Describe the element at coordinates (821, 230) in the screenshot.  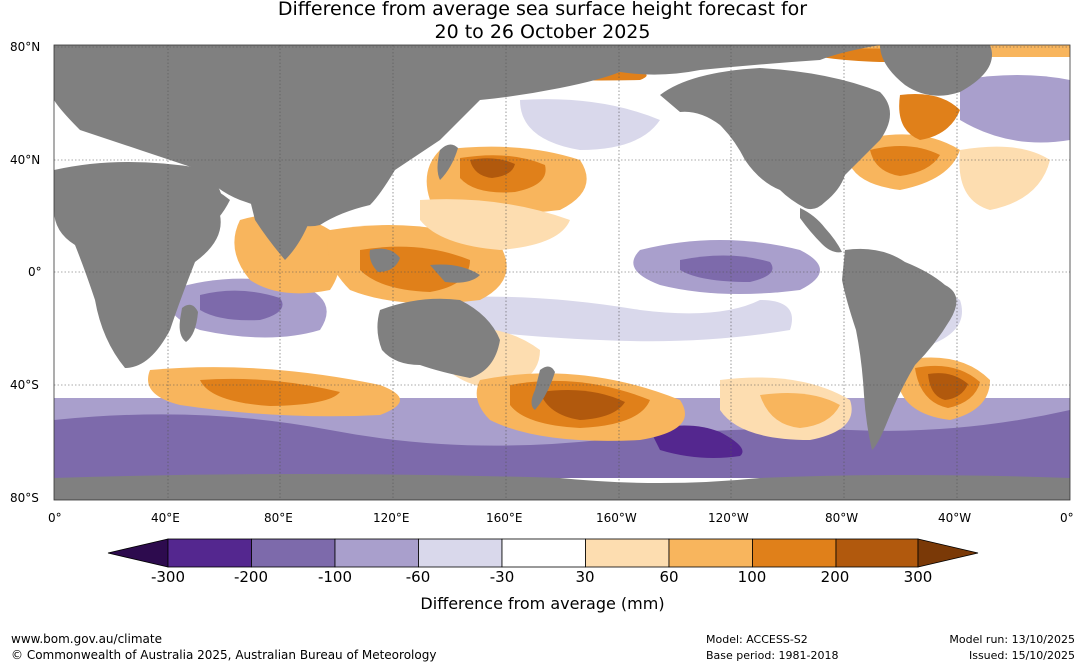
I see `central-america` at that location.